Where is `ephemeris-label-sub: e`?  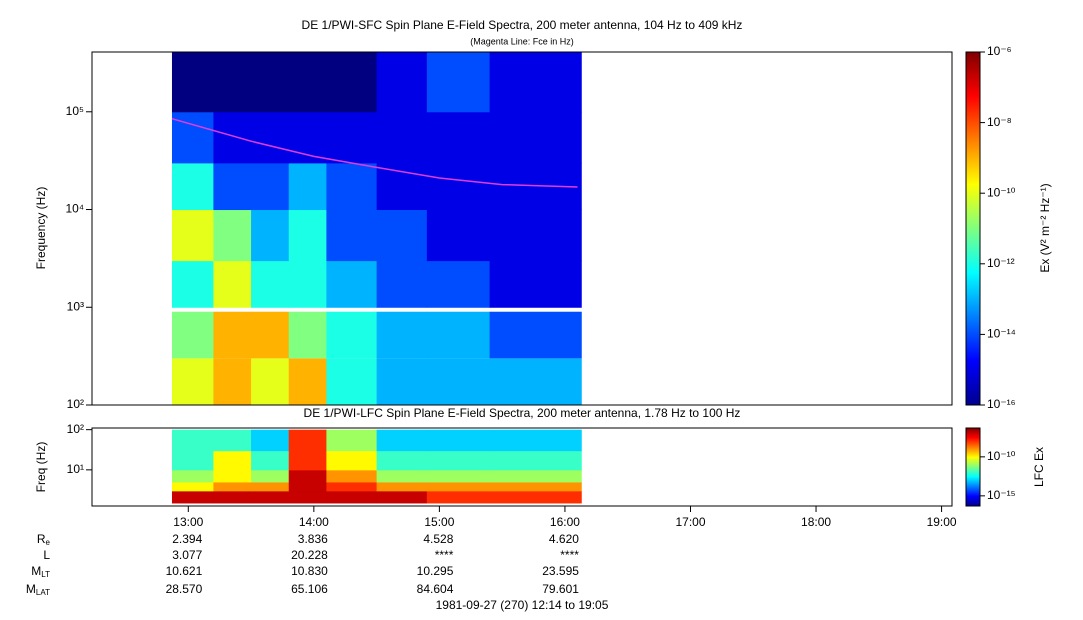 ephemeris-label-sub: e is located at coordinates (48, 542).